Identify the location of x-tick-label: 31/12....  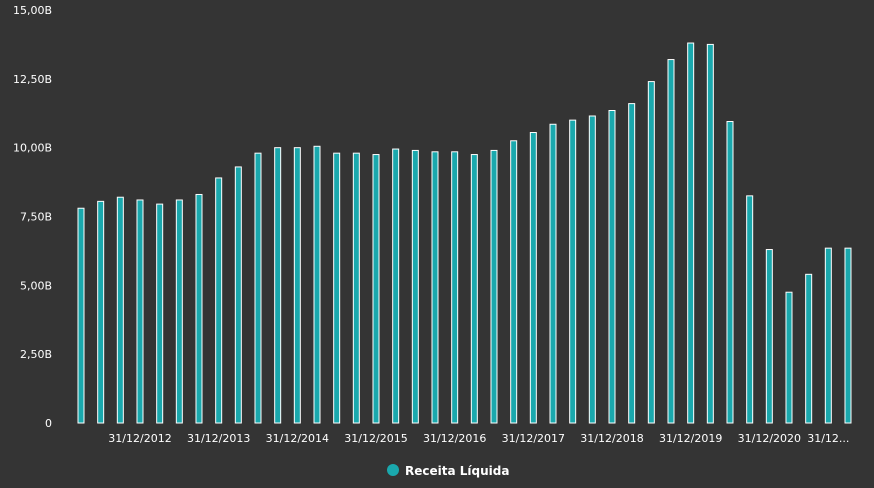
(828, 438).